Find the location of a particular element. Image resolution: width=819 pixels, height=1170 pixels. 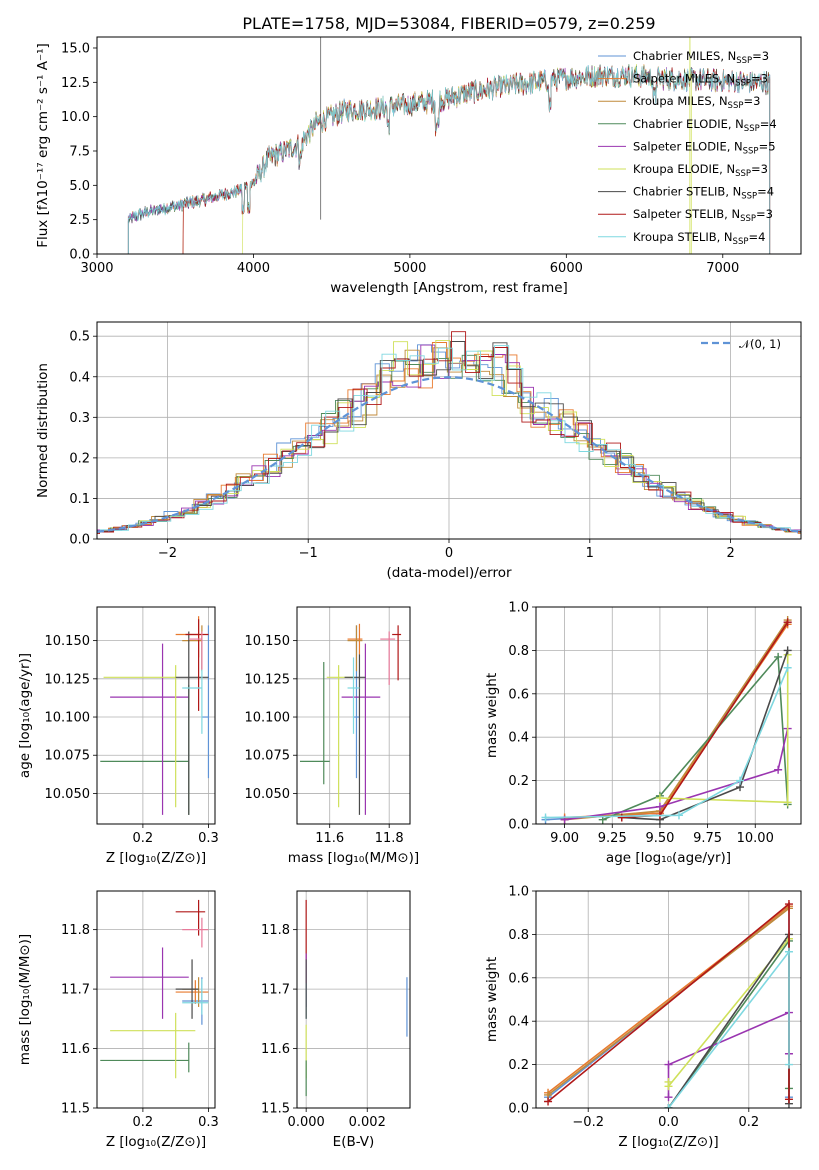

panel-mass_vs_ebv: 0.000 0.002 11.5 11.6 11.7 11.8 E(B-V) is located at coordinates (336, 1020).